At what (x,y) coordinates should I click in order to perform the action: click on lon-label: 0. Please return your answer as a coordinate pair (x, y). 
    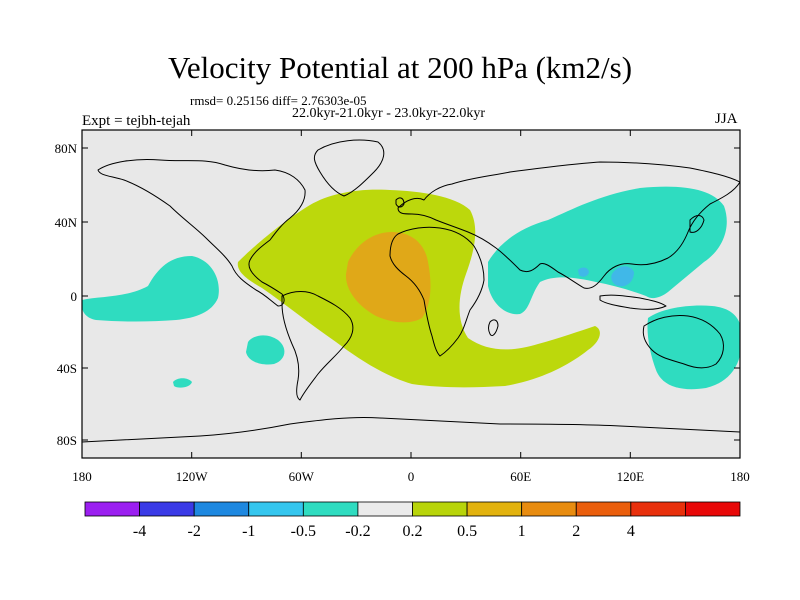
    Looking at the image, I should click on (411, 476).